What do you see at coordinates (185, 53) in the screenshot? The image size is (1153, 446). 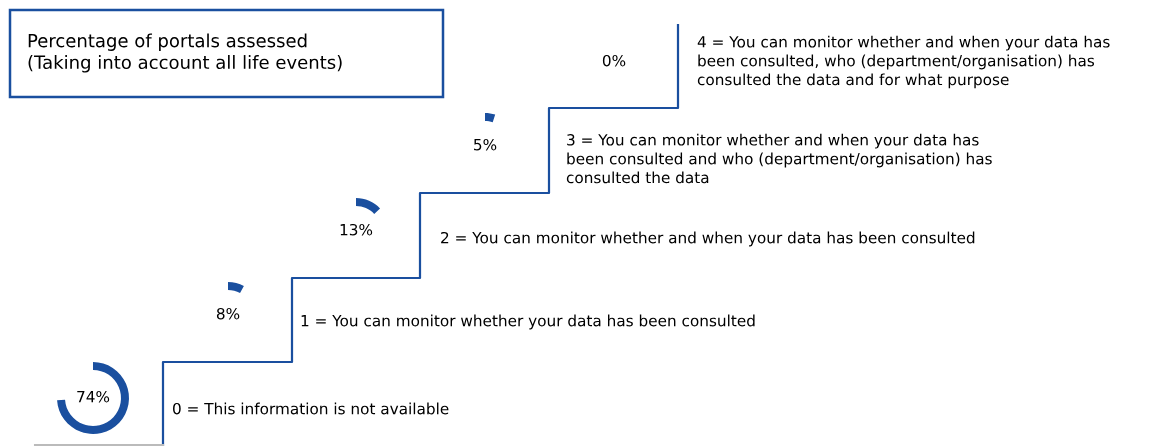 I see `text: Percentage of portals assessed (Taking into account all life events)` at bounding box center [185, 53].